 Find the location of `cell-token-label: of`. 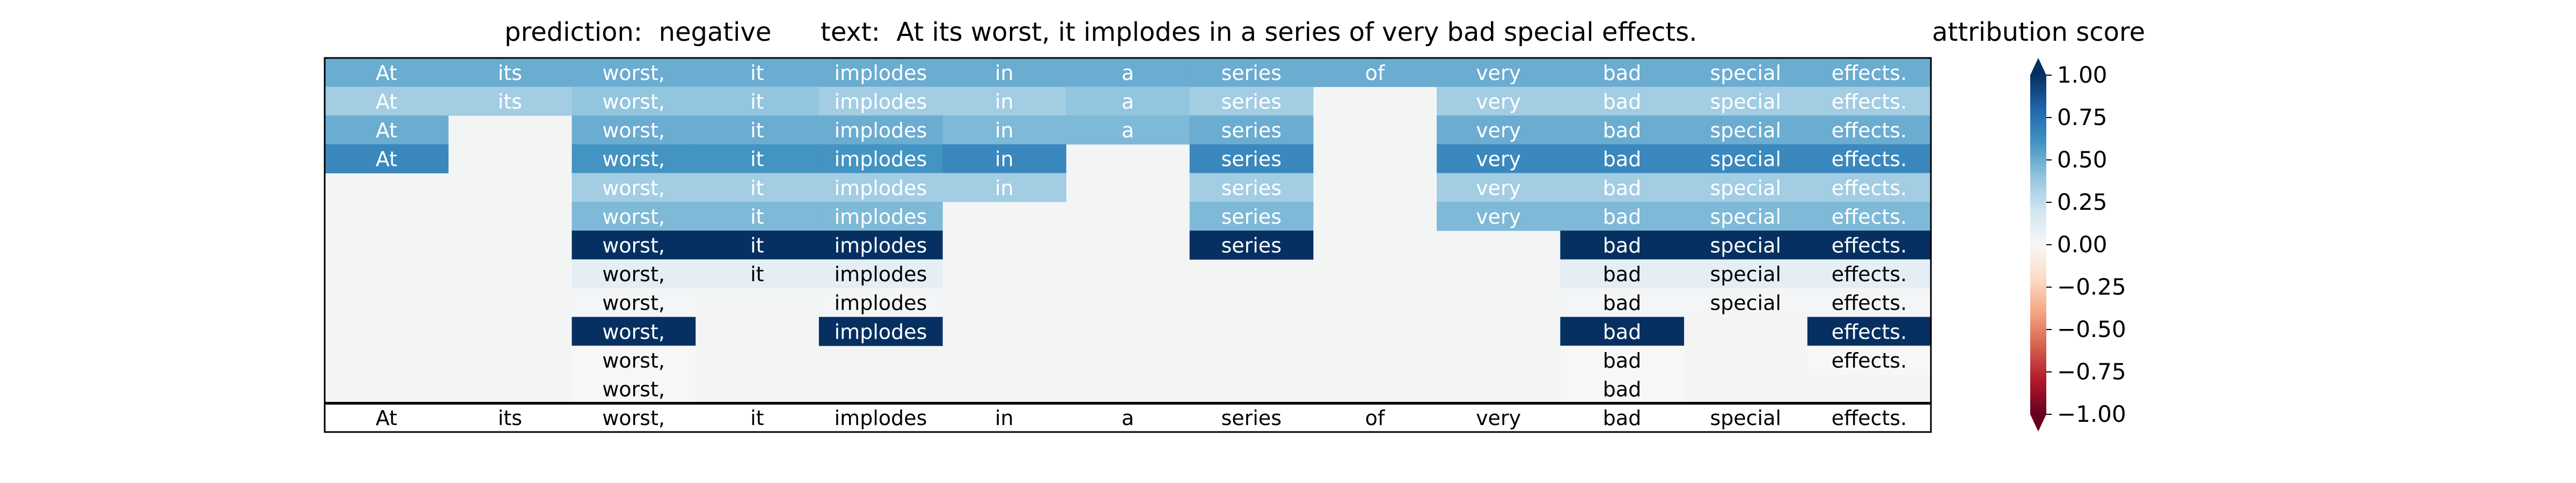

cell-token-label: of is located at coordinates (1375, 73).